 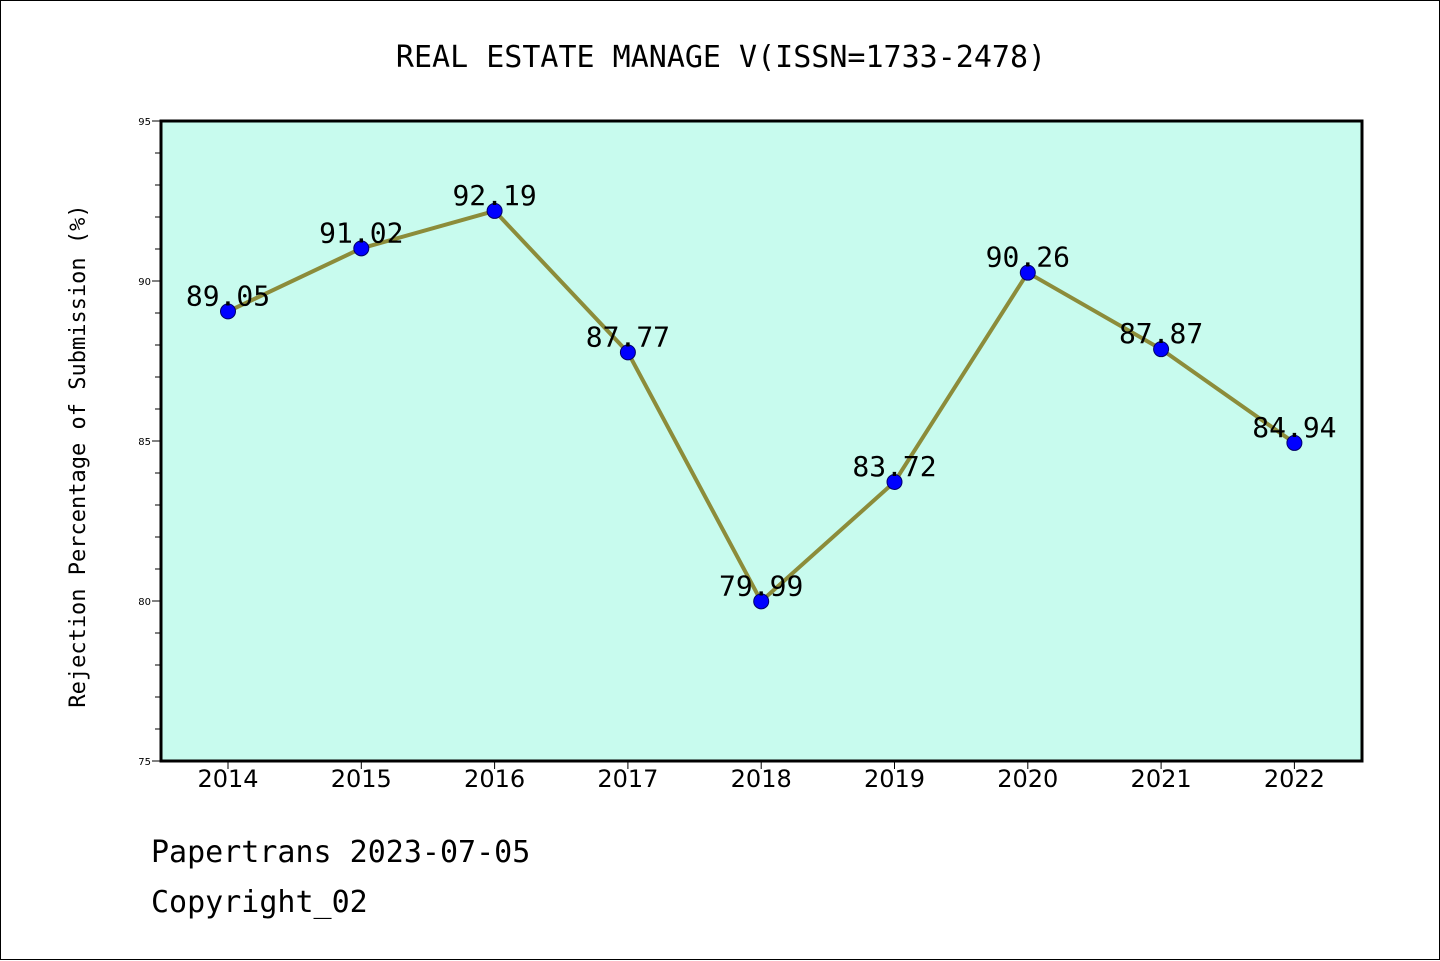 What do you see at coordinates (721, 57) in the screenshot?
I see `chart-title: REAL ESTATE MANAGE V(ISSN=1733-2478)` at bounding box center [721, 57].